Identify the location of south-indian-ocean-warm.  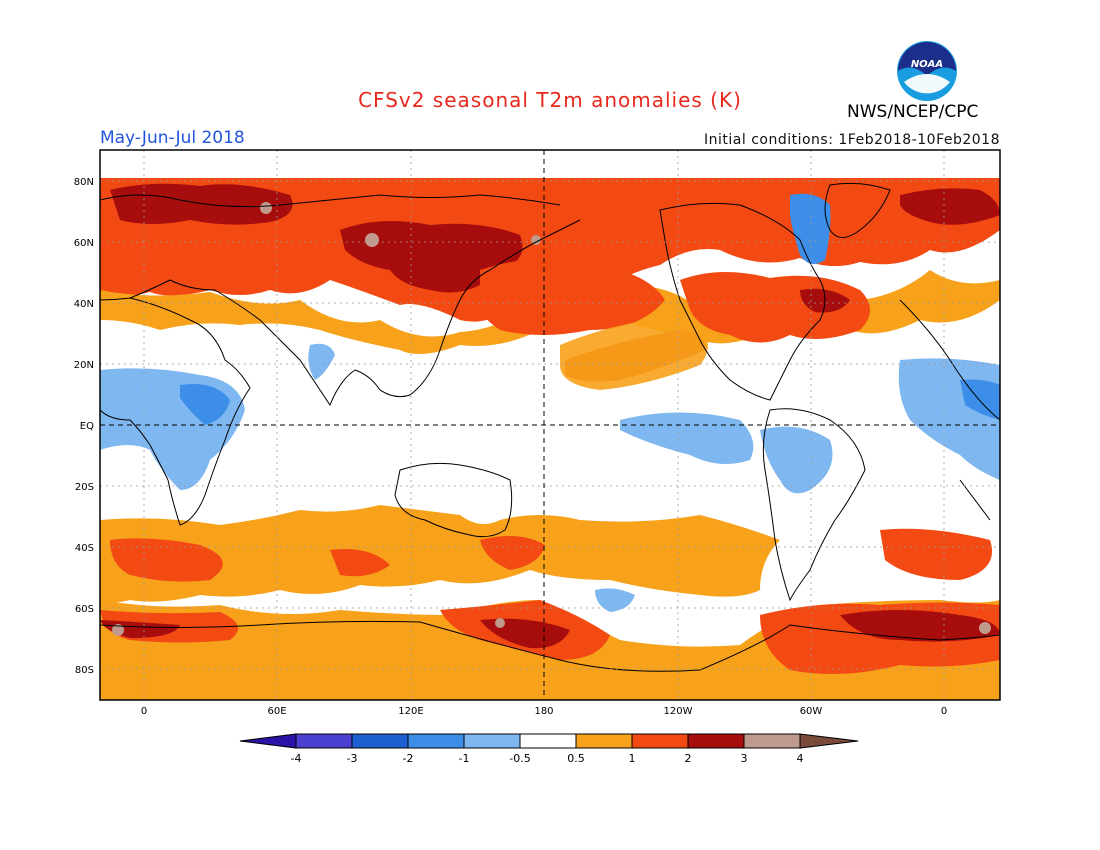
(166, 560).